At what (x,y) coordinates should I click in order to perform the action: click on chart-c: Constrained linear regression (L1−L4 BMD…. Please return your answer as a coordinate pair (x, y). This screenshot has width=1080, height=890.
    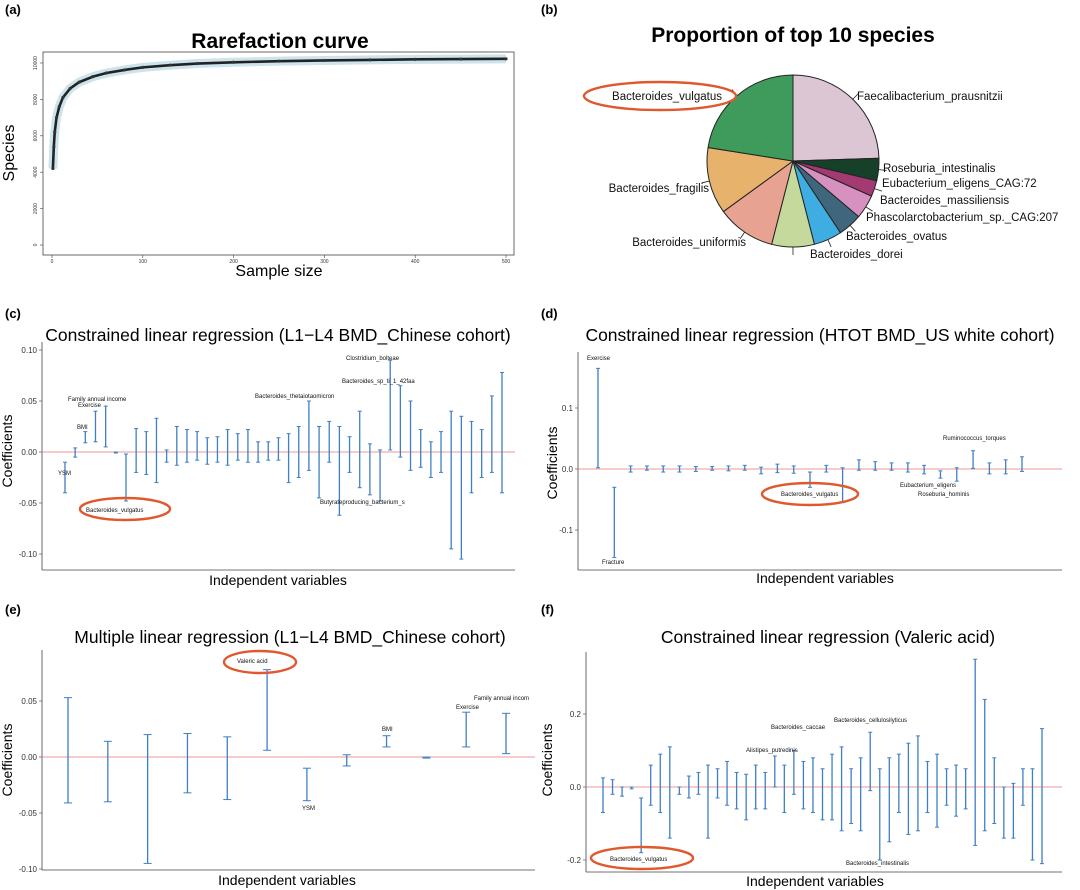
    Looking at the image, I should click on (257, 456).